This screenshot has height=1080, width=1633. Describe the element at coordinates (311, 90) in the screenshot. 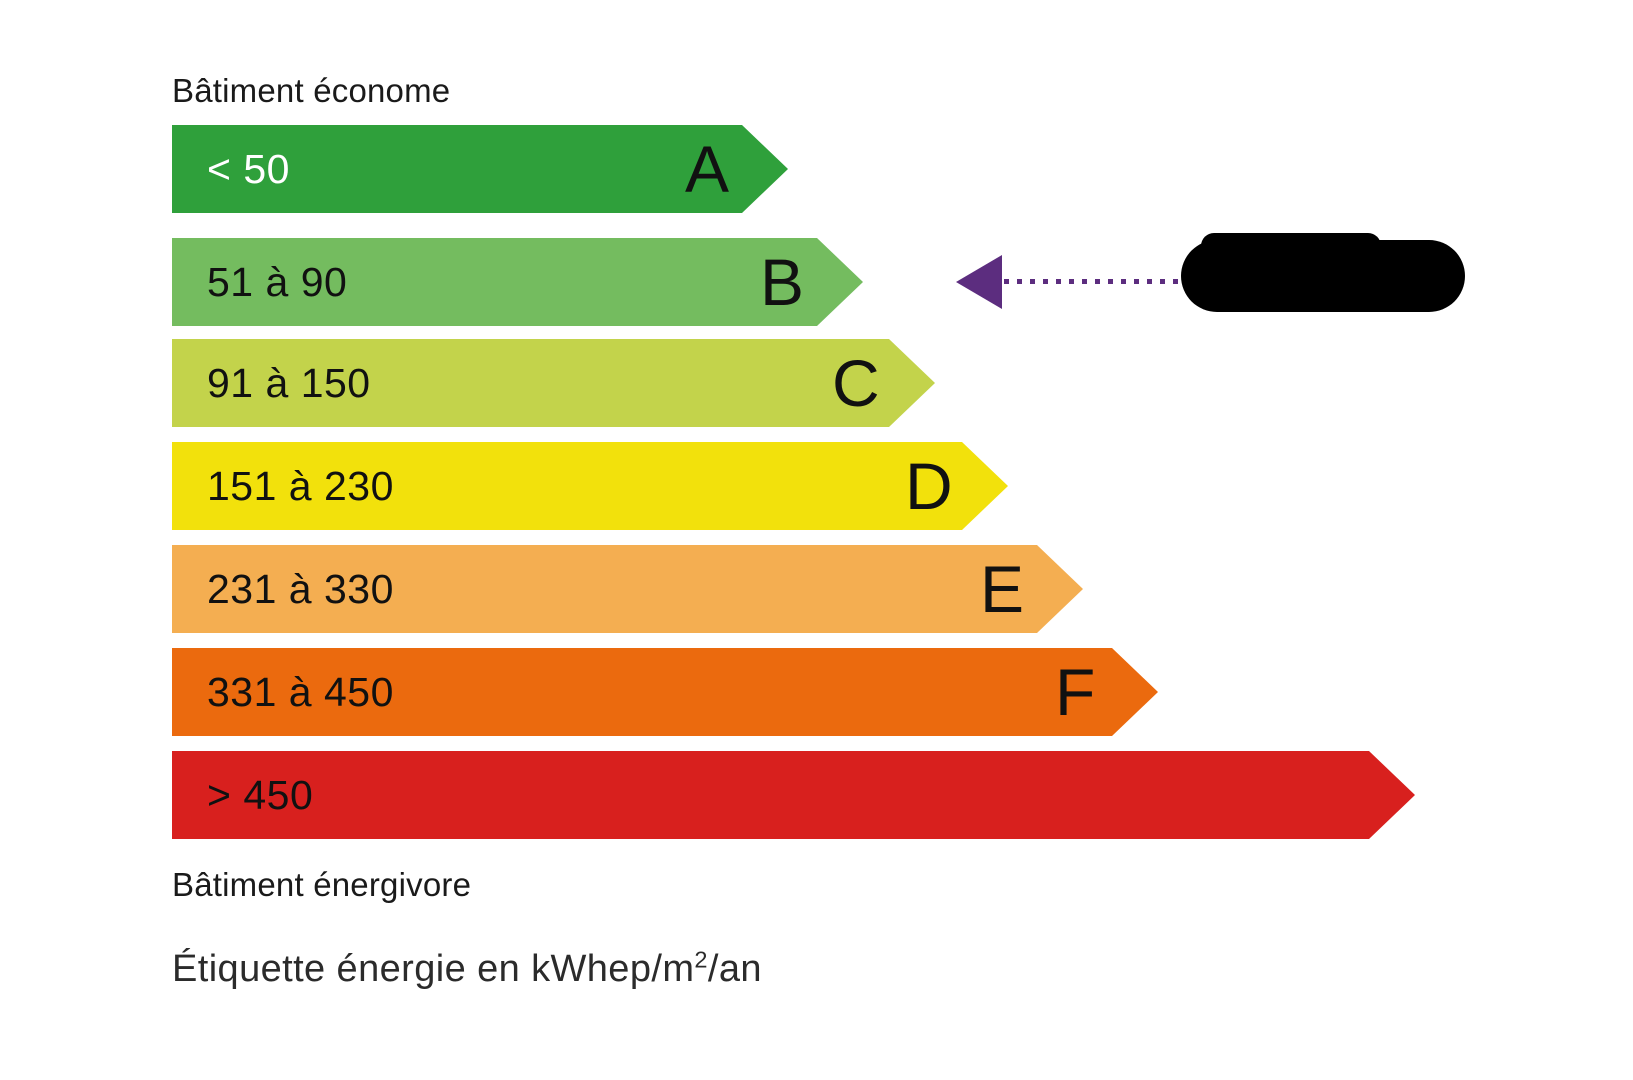

I see `caption-economical-building: Bâtiment économe` at that location.